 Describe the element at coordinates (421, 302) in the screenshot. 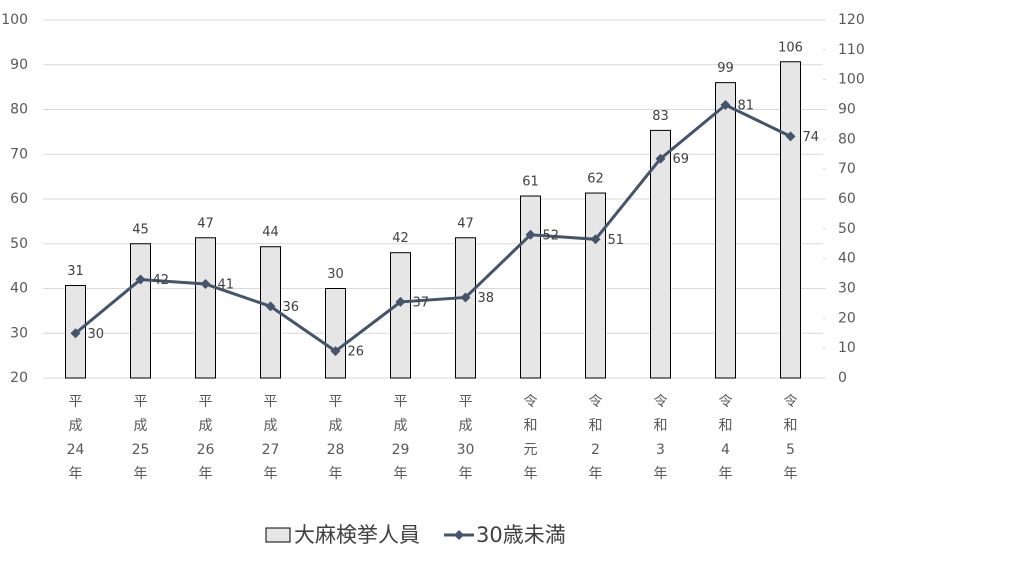

I see `line-label: 37` at that location.